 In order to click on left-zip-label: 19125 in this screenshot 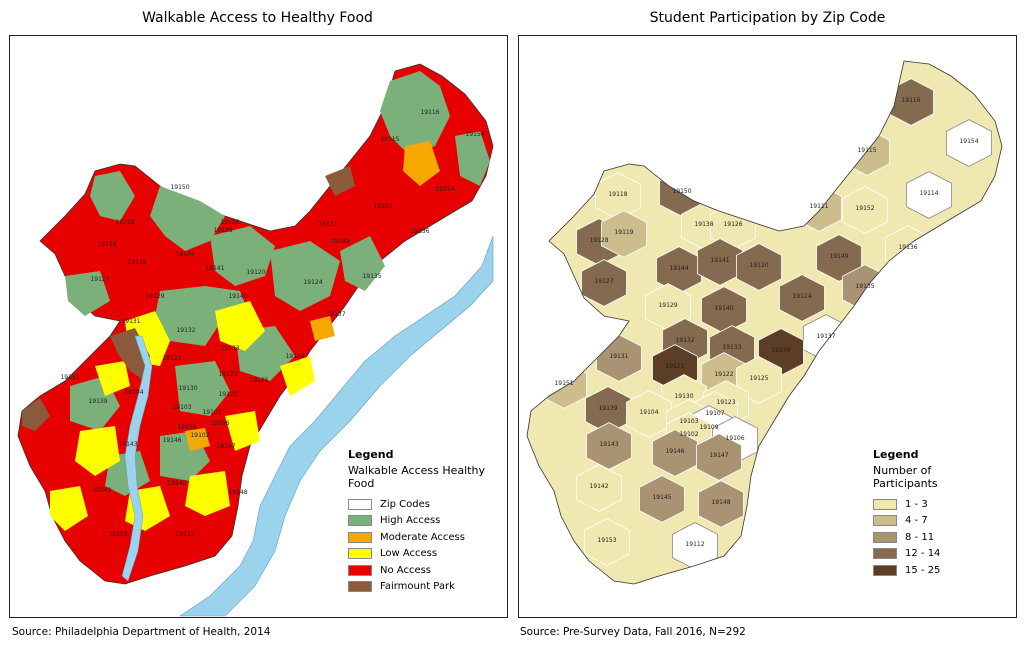, I will do `click(258, 380)`.